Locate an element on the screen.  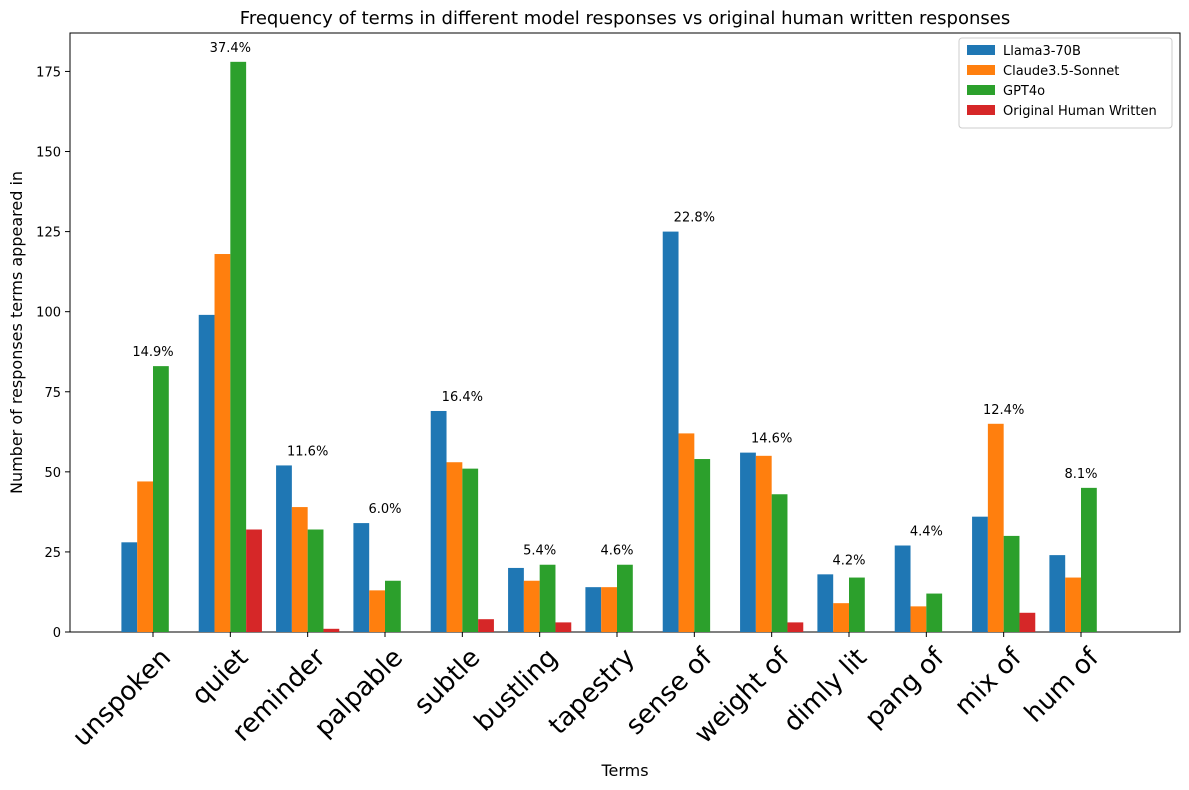
bar-original-human-written-subtle is located at coordinates (486, 625).